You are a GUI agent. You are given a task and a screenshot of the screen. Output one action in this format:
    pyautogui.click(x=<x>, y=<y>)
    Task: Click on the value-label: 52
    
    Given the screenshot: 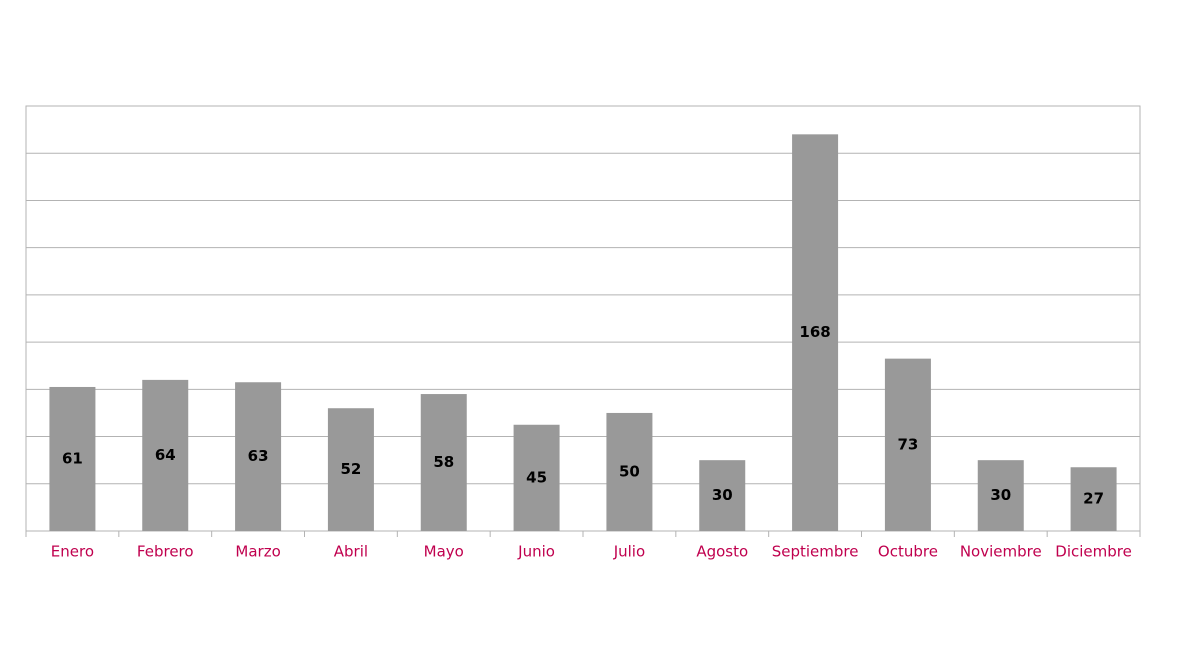 What is the action you would take?
    pyautogui.click(x=350, y=469)
    